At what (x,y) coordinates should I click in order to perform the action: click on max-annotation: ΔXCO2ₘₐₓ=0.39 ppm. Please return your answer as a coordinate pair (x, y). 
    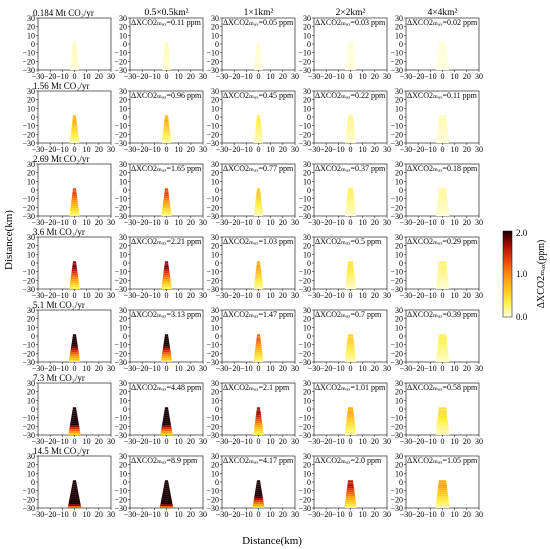
    Looking at the image, I should click on (442, 314).